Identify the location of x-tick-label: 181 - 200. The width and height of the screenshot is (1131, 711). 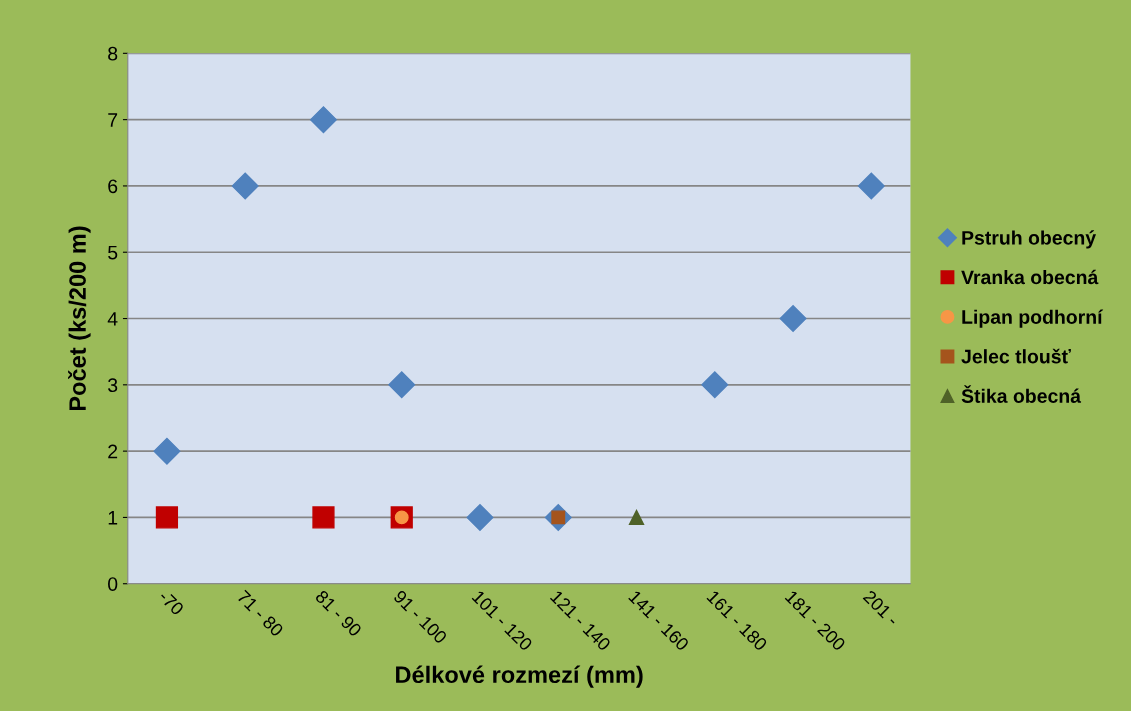
(815, 620).